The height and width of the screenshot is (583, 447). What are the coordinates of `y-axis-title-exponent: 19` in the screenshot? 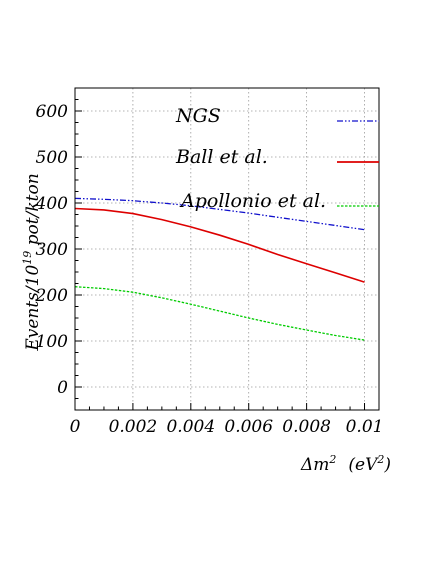 It's located at (27, 258).